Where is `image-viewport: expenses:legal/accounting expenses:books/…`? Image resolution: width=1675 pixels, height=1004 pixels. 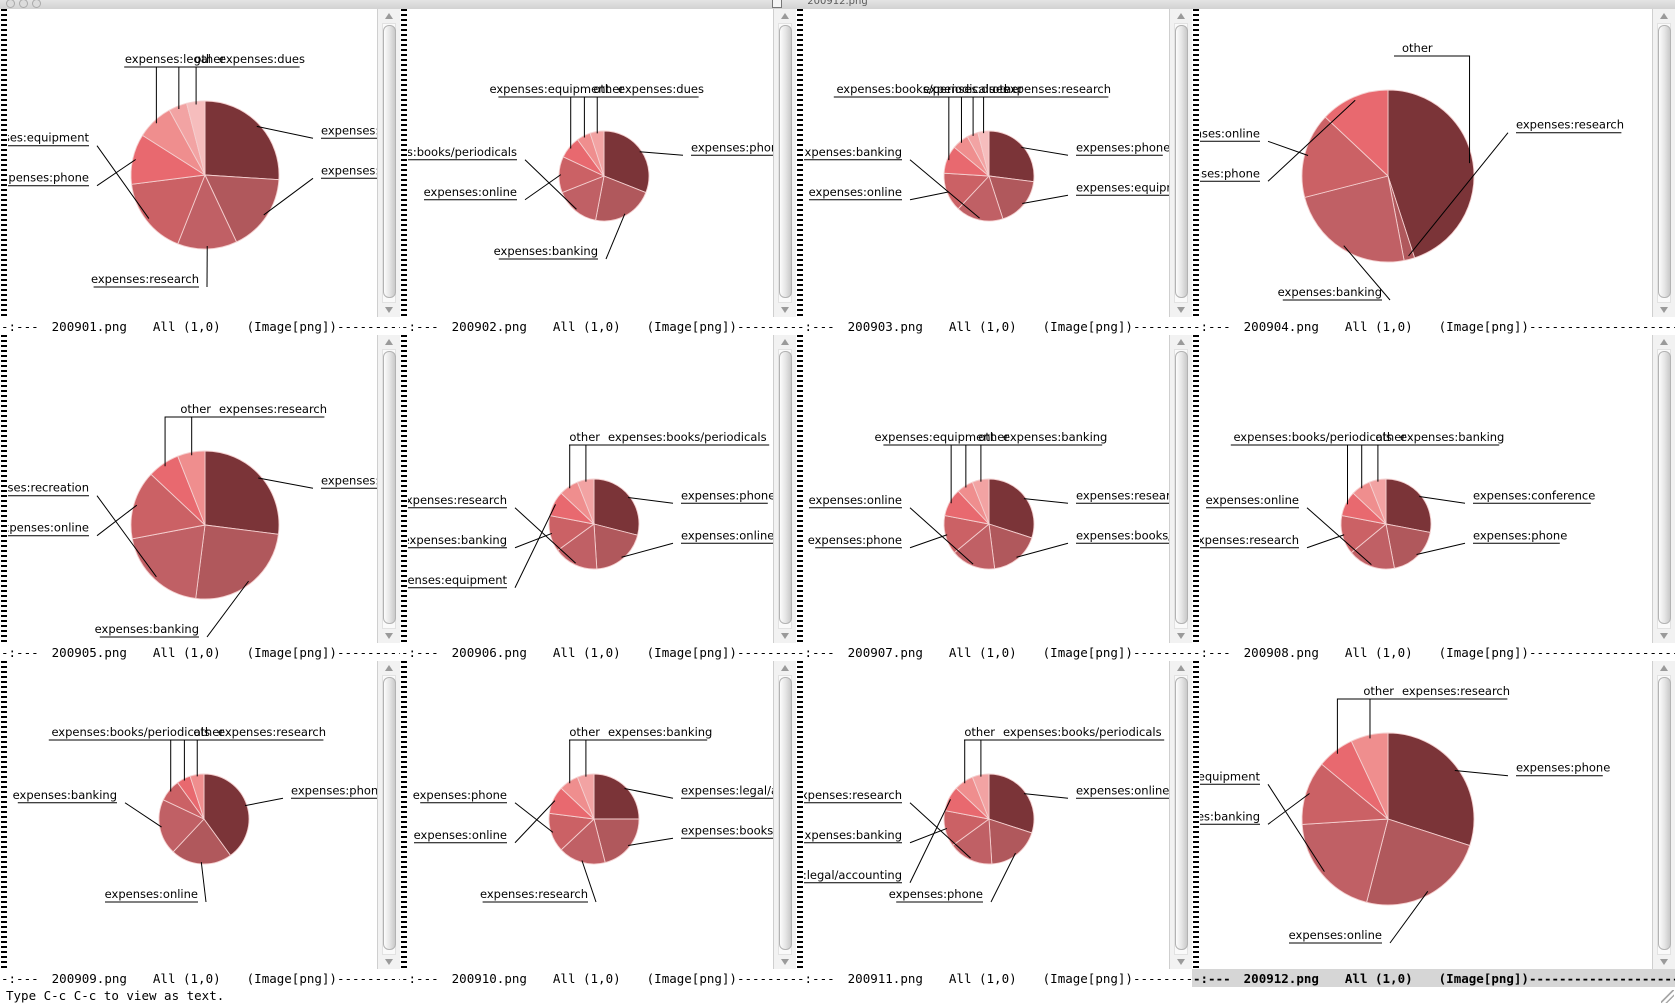 image-viewport: expenses:legal/accounting expenses:books/… is located at coordinates (591, 815).